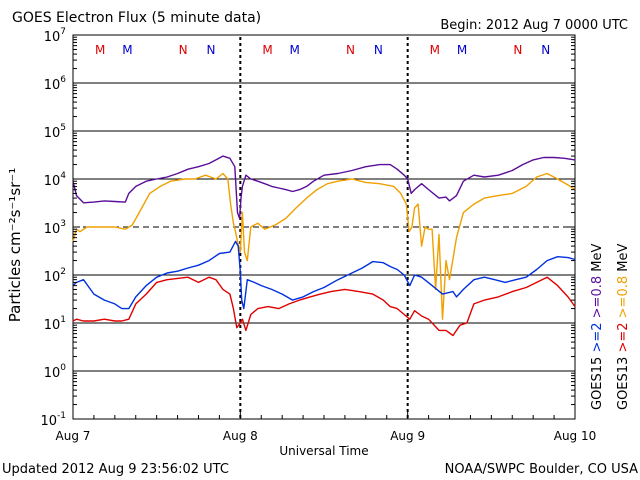 This screenshot has height=480, width=640. Describe the element at coordinates (136, 18) in the screenshot. I see `chart-title: GOES Electron Flux (5 minute data)` at that location.